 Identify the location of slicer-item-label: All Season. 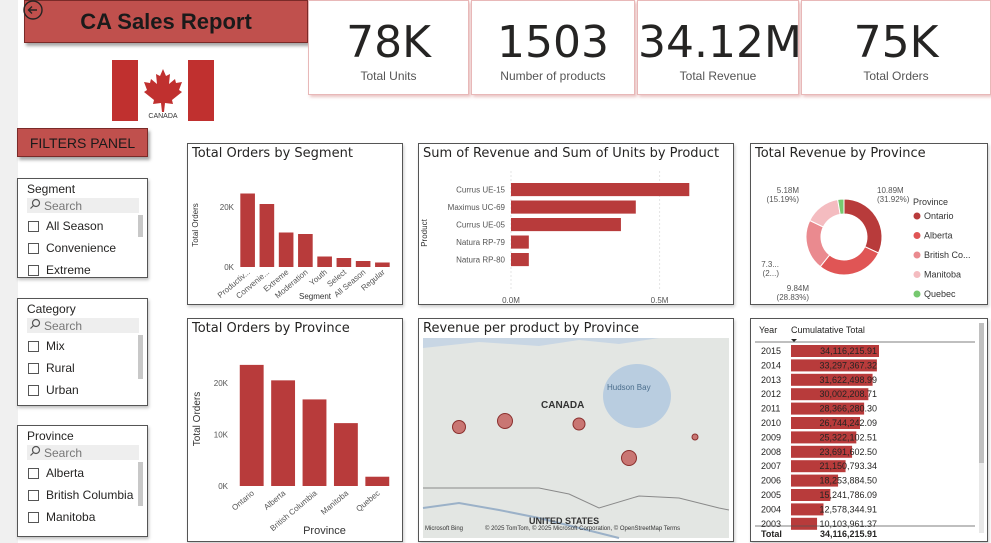
(75, 226).